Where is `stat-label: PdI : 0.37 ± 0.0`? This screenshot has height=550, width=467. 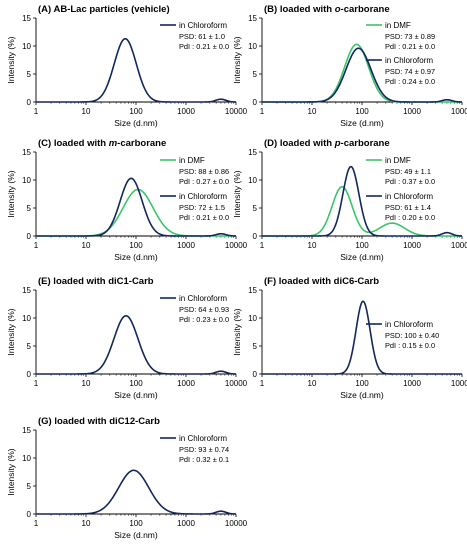
stat-label: PdI : 0.37 ± 0.0 is located at coordinates (410, 181).